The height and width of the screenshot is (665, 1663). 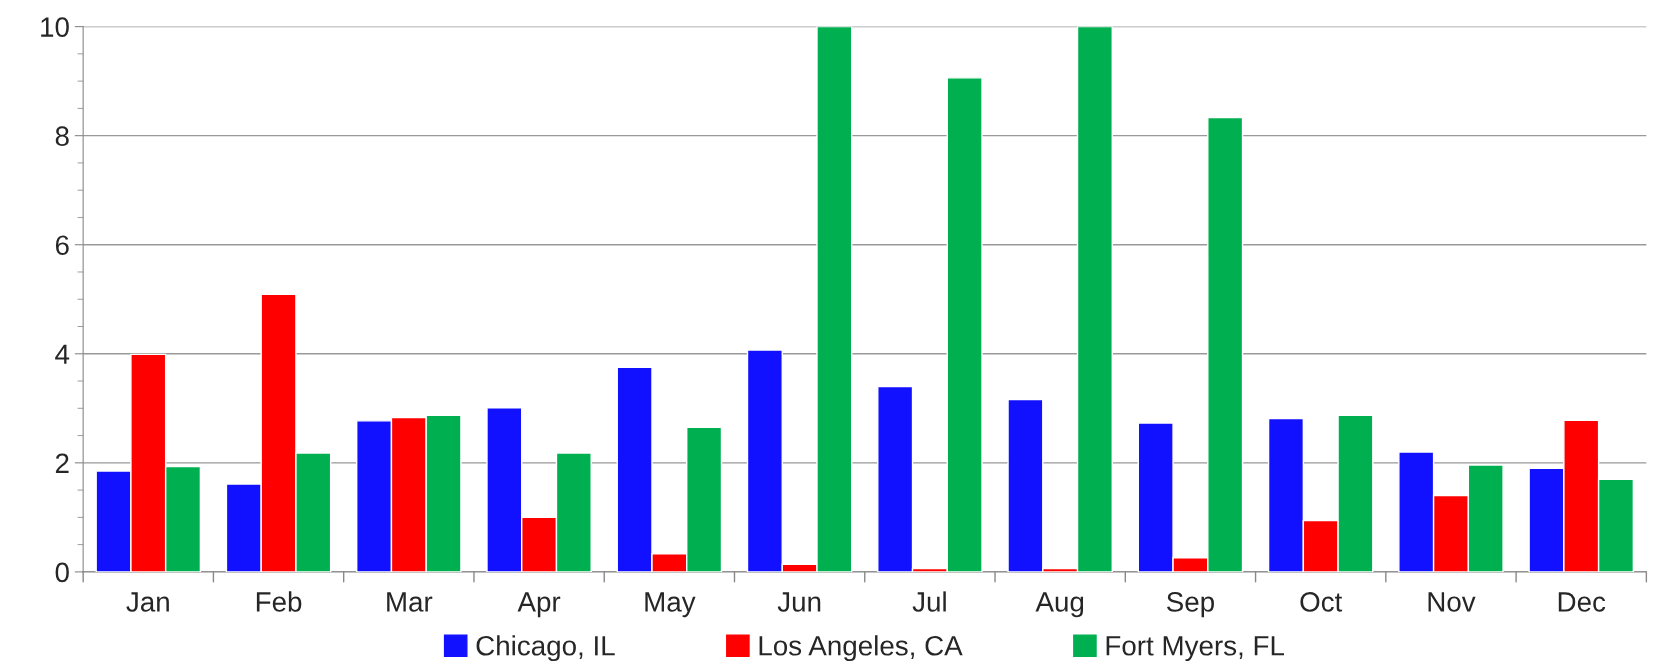 What do you see at coordinates (62, 245) in the screenshot?
I see `y-tick-label: 6` at bounding box center [62, 245].